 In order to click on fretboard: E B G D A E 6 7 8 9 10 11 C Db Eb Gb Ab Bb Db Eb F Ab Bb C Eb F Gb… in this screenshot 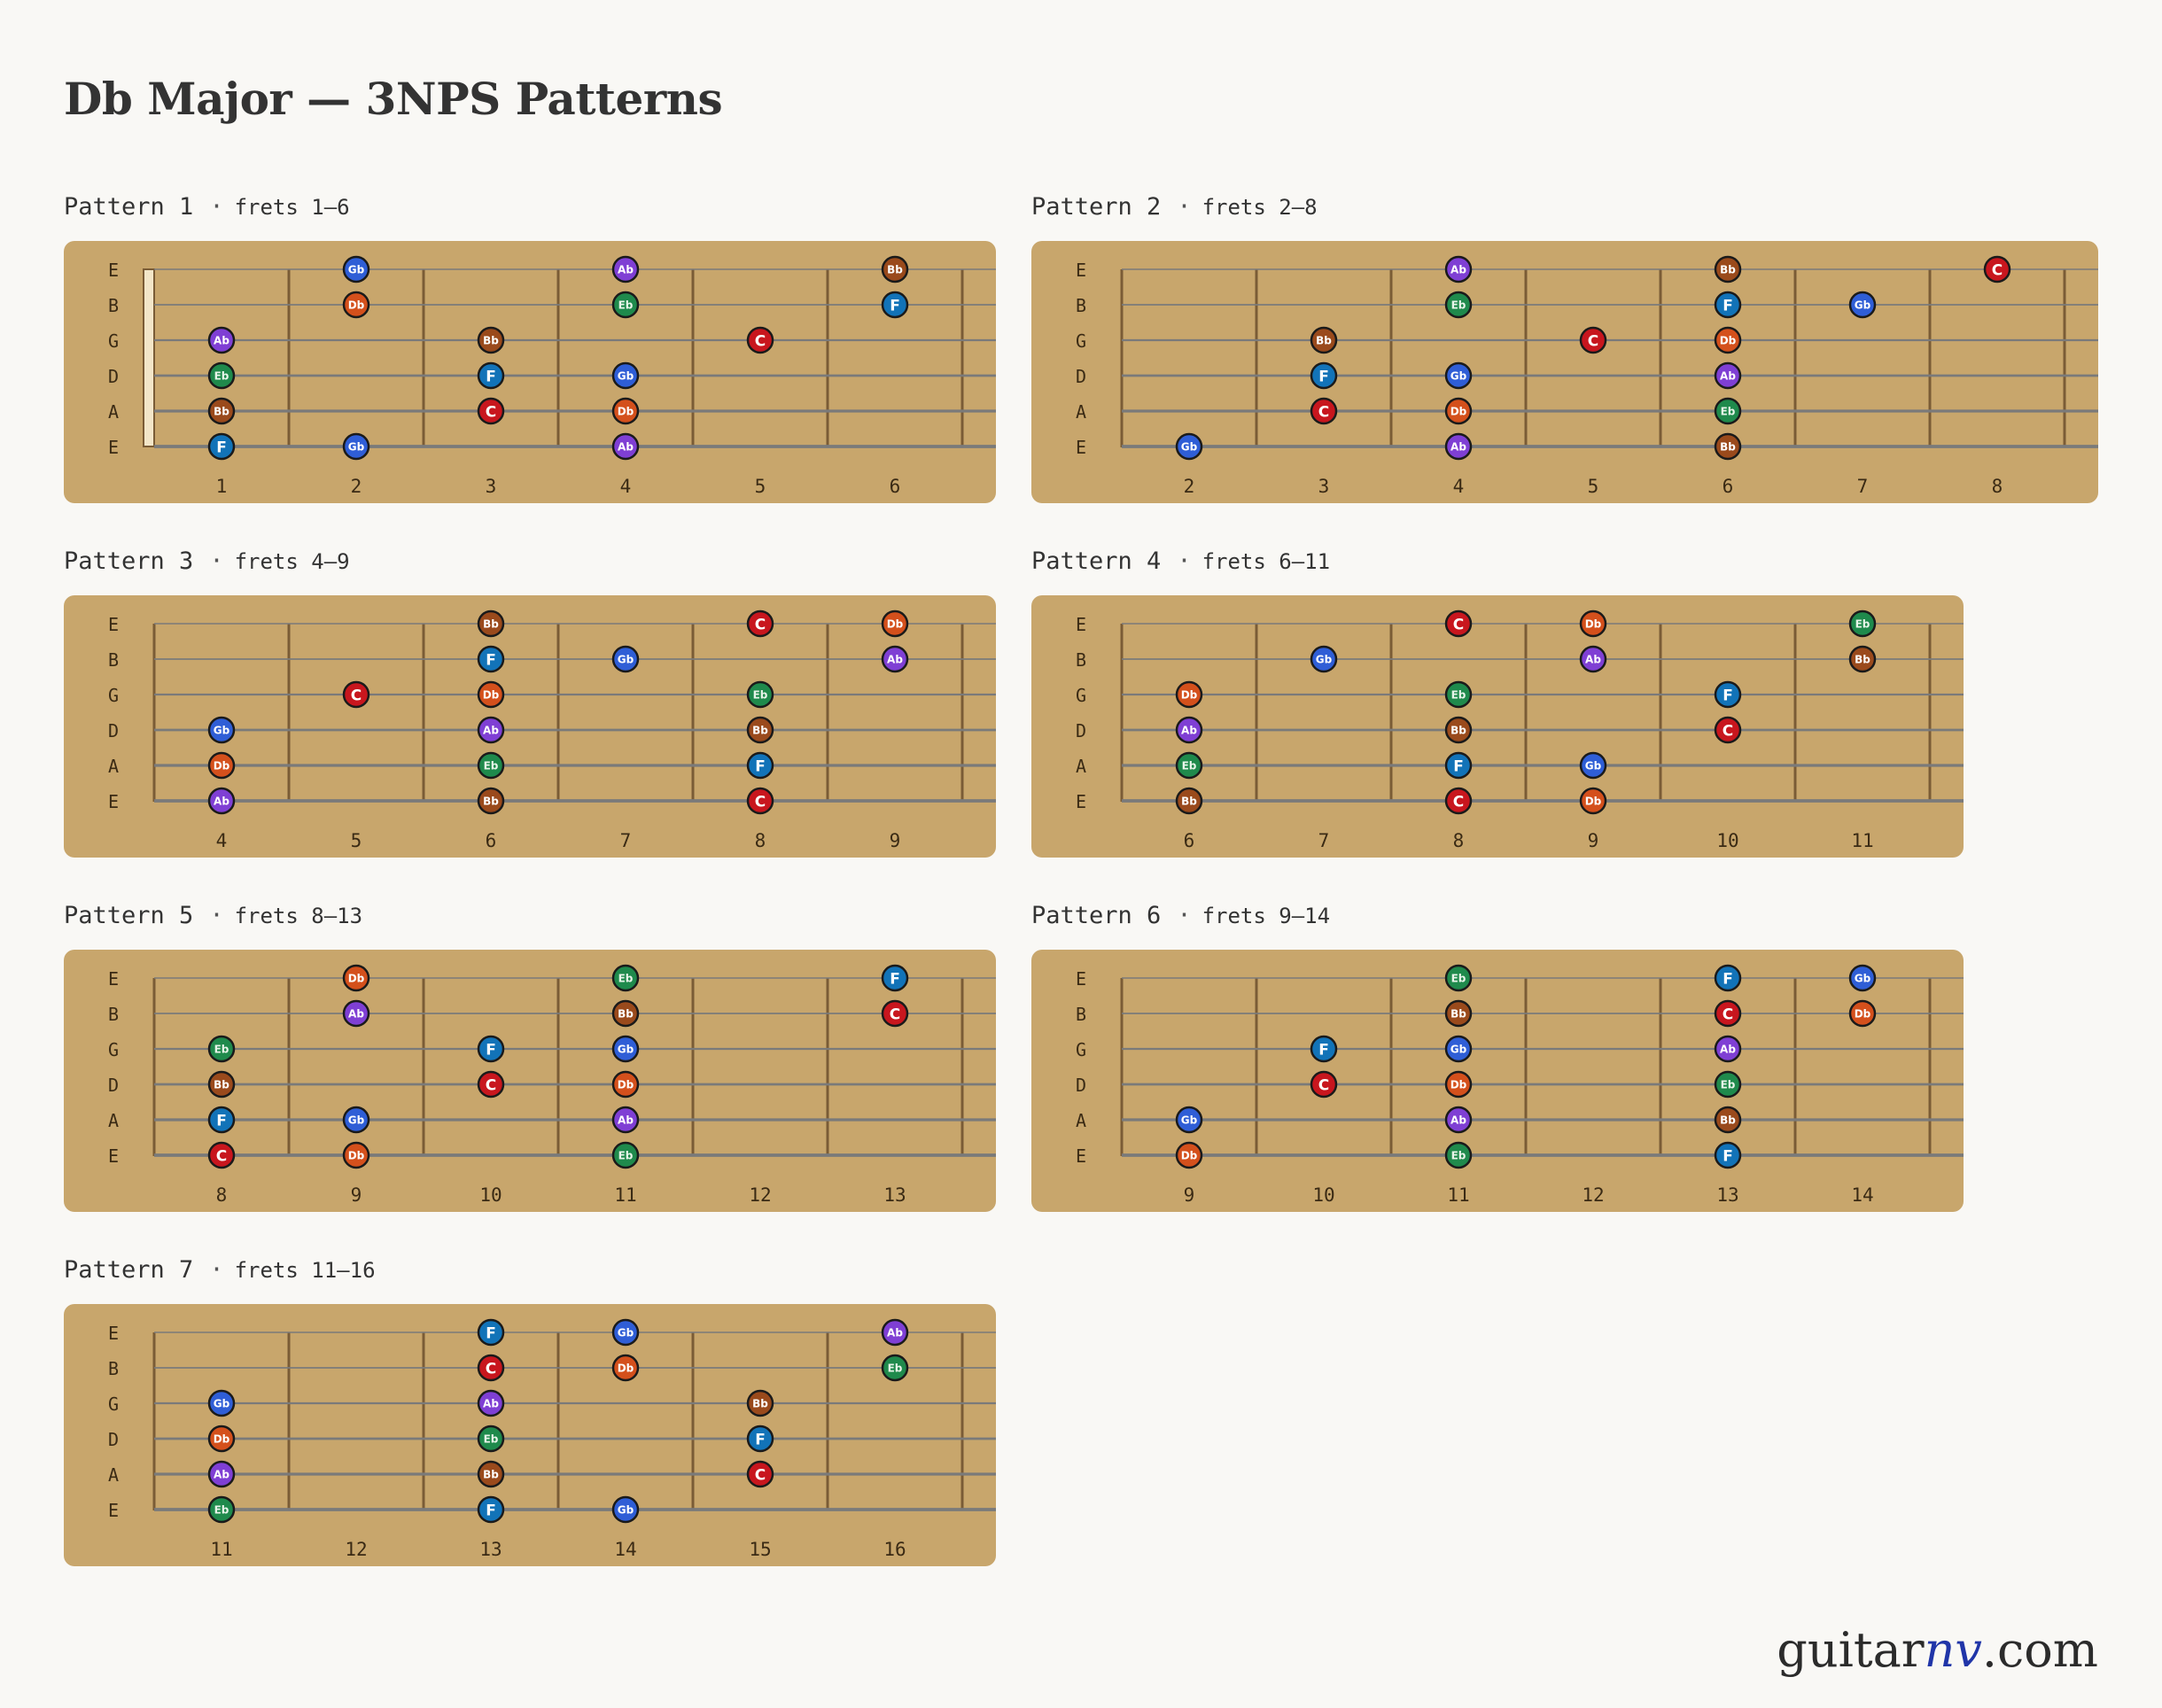, I will do `click(1498, 726)`.